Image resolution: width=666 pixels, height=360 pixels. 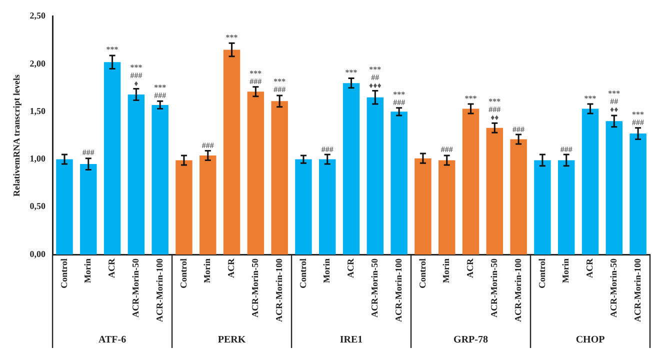 I want to click on y-tick-label: 1,00, so click(x=38, y=159).